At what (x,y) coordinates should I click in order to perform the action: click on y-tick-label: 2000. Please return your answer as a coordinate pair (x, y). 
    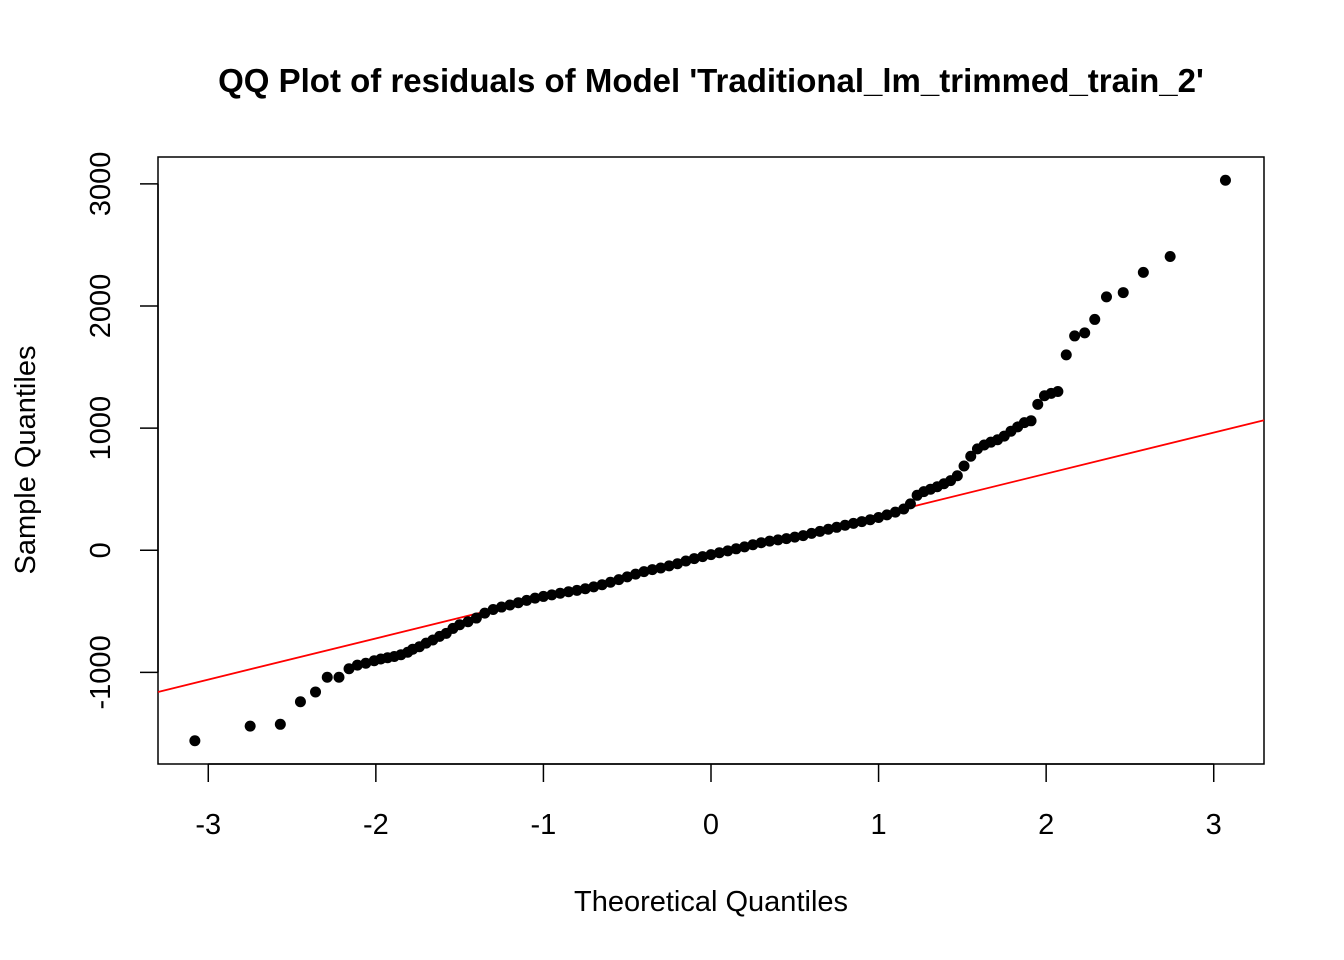
    Looking at the image, I should click on (101, 306).